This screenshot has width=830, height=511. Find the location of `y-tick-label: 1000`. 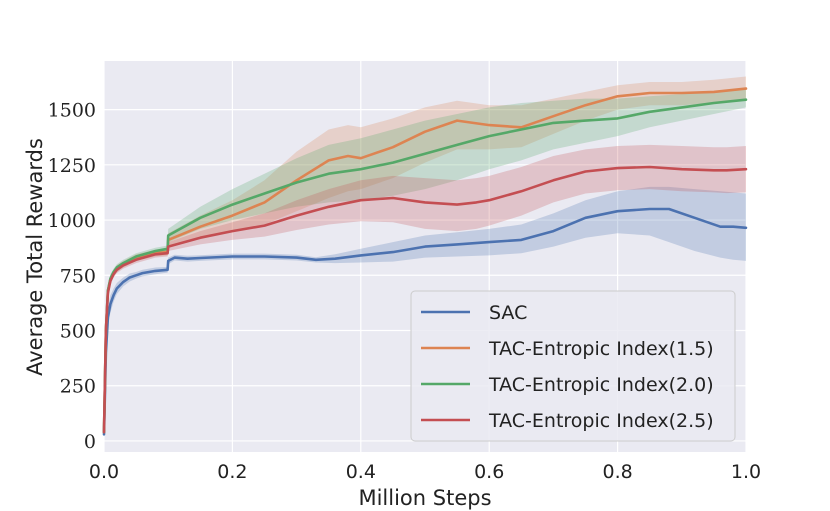

y-tick-label: 1000 is located at coordinates (72, 221).